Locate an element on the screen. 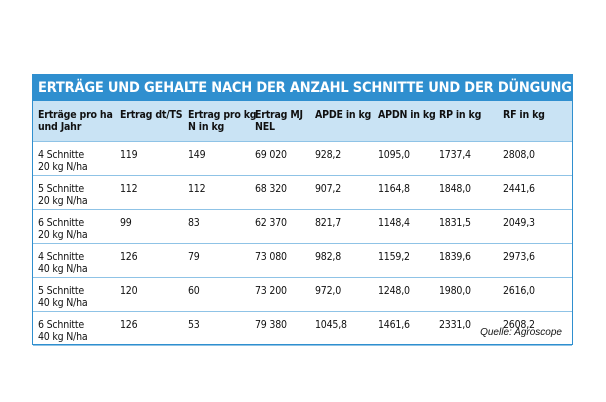 The height and width of the screenshot is (402, 606). table-cell: 60 is located at coordinates (194, 291).